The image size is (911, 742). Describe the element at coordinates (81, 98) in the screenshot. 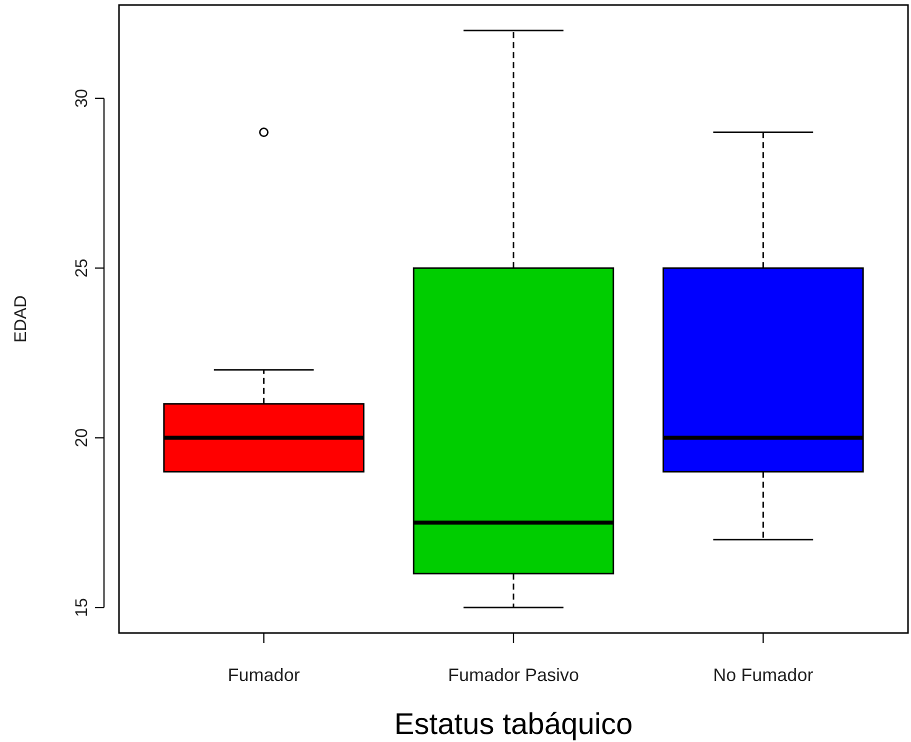

I see `y-tick-label: 30` at that location.